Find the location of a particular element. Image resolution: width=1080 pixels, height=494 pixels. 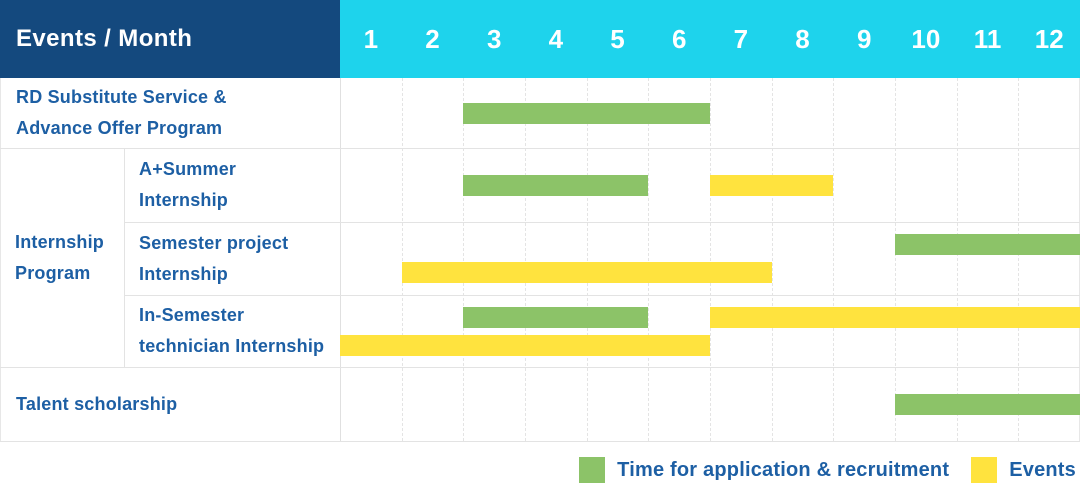

month-label: 9 is located at coordinates (864, 38).